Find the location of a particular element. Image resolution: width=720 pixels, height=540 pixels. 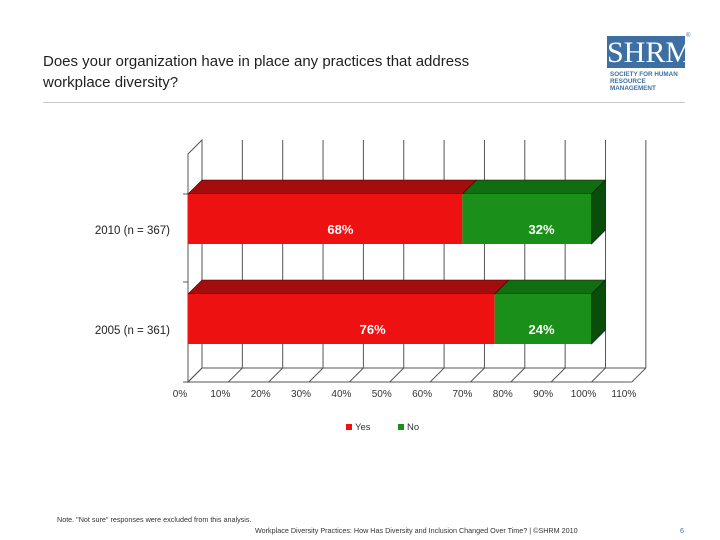

x-tick-label: 110% is located at coordinates (623, 394).